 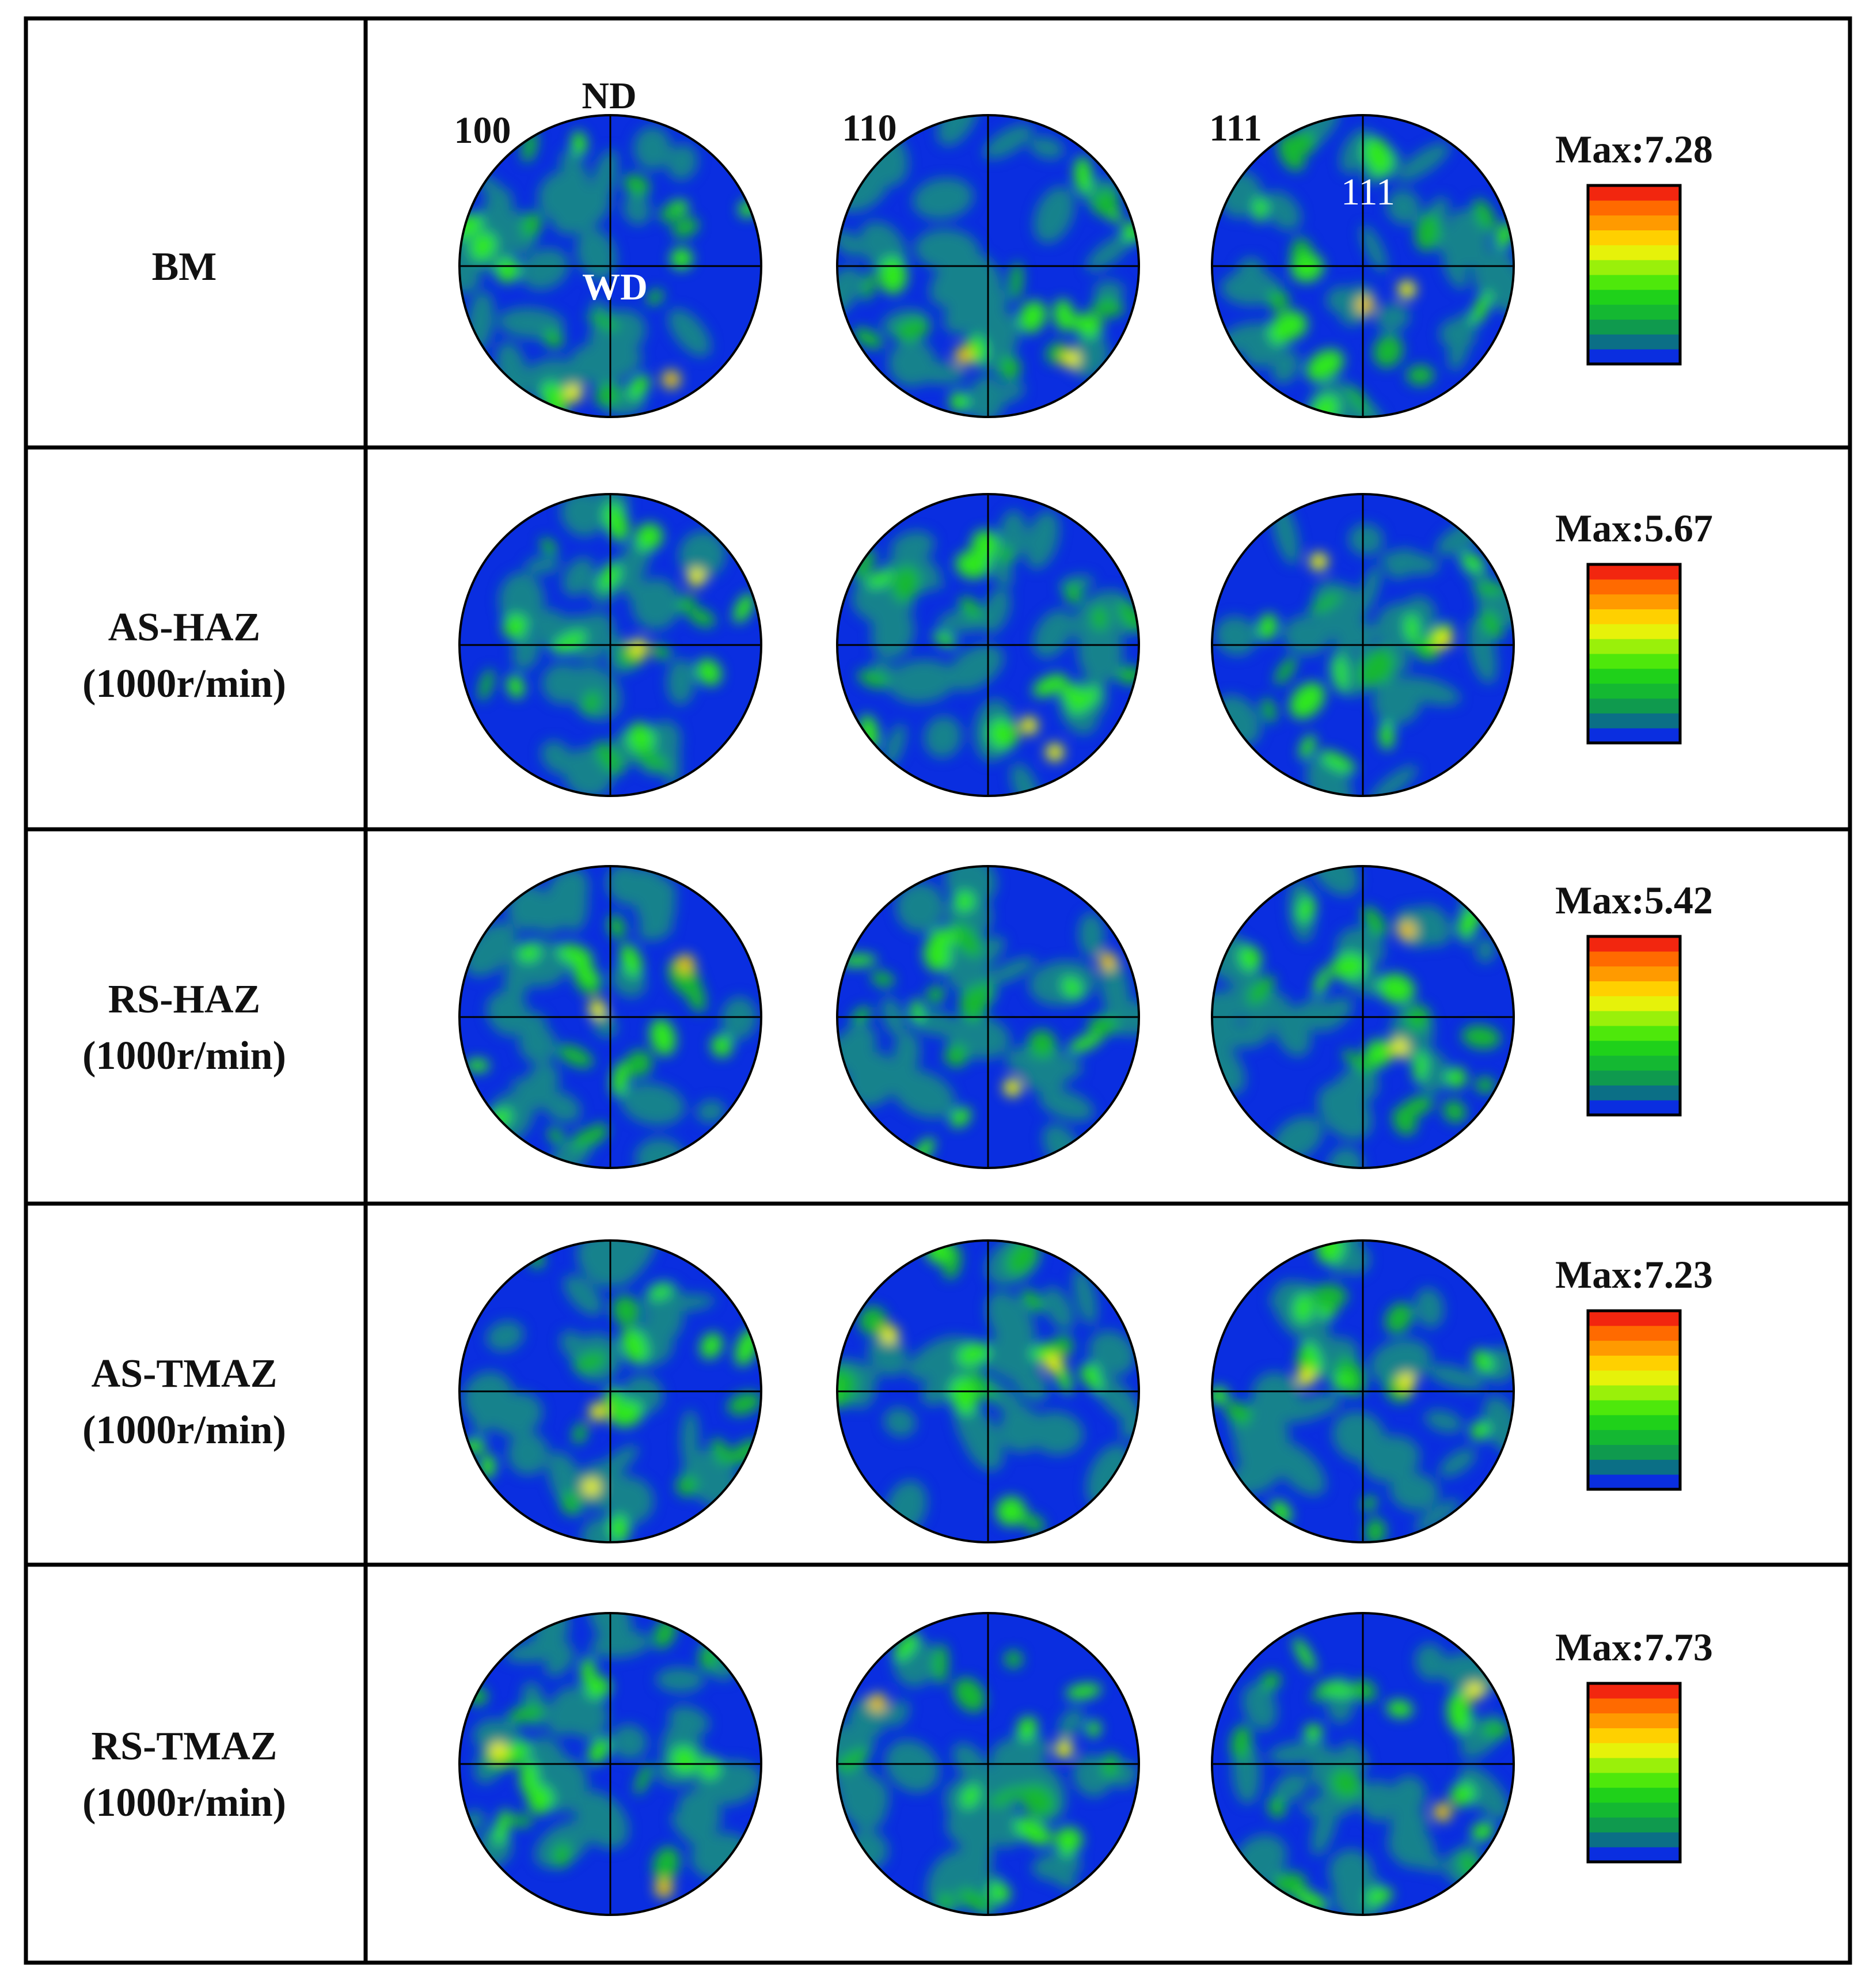 I want to click on row-sublabel-2: (1000r/min), so click(x=184, y=1056).